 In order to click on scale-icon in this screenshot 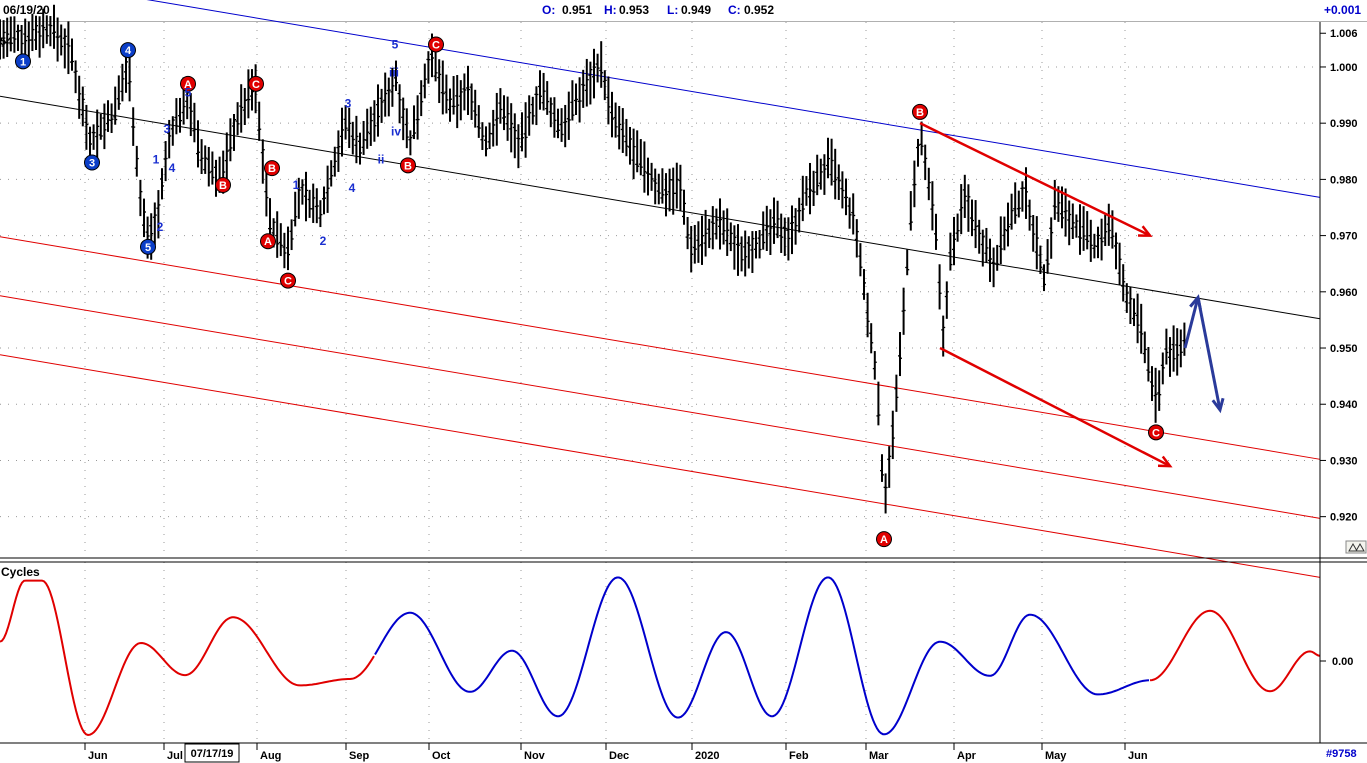, I will do `click(1356, 547)`.